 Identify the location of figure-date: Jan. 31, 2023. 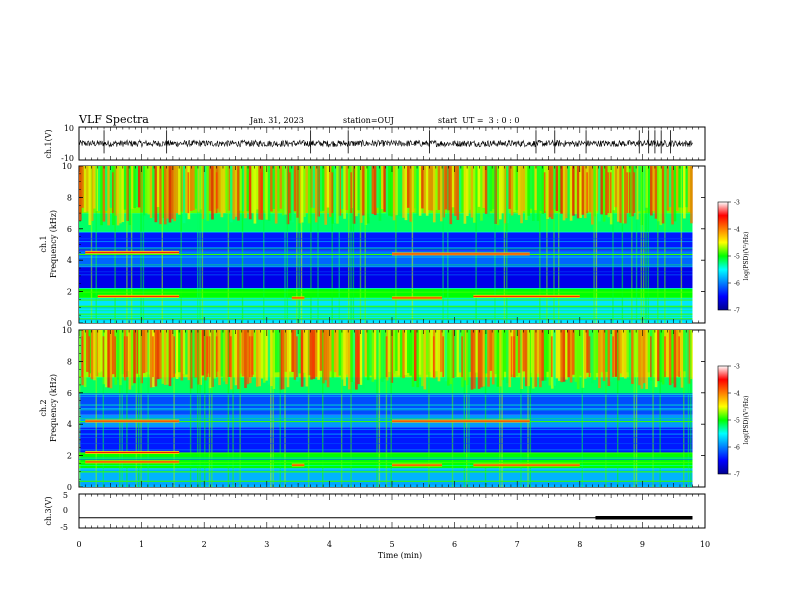
(276, 120).